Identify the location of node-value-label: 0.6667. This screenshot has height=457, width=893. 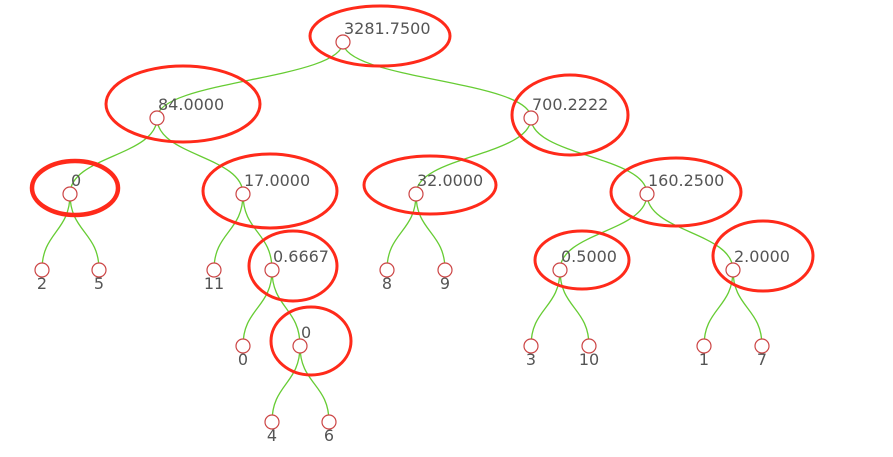
(301, 256).